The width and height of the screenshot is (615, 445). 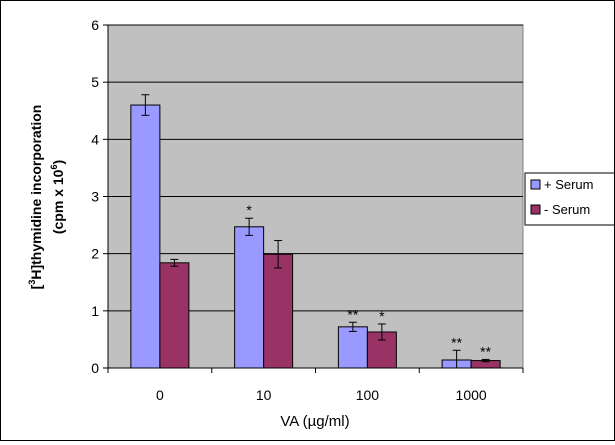 I want to click on y-axis-title-bracket: [, so click(x=36, y=286).